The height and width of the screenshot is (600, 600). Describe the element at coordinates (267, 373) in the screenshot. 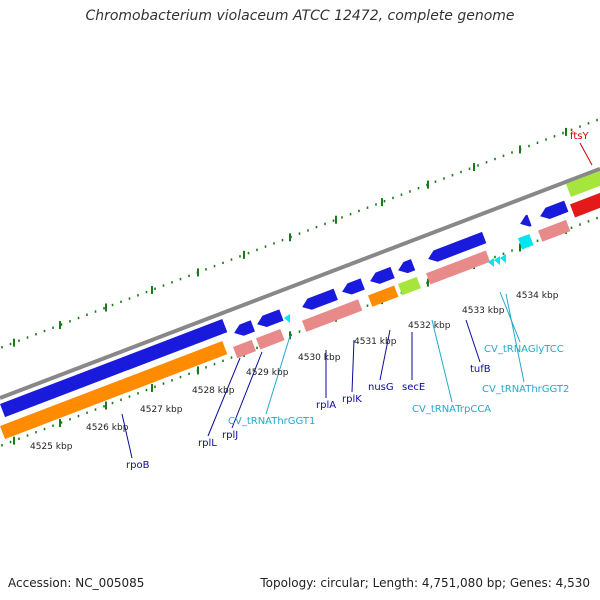

I see `kbp-tick-label: 4529 kbp` at that location.